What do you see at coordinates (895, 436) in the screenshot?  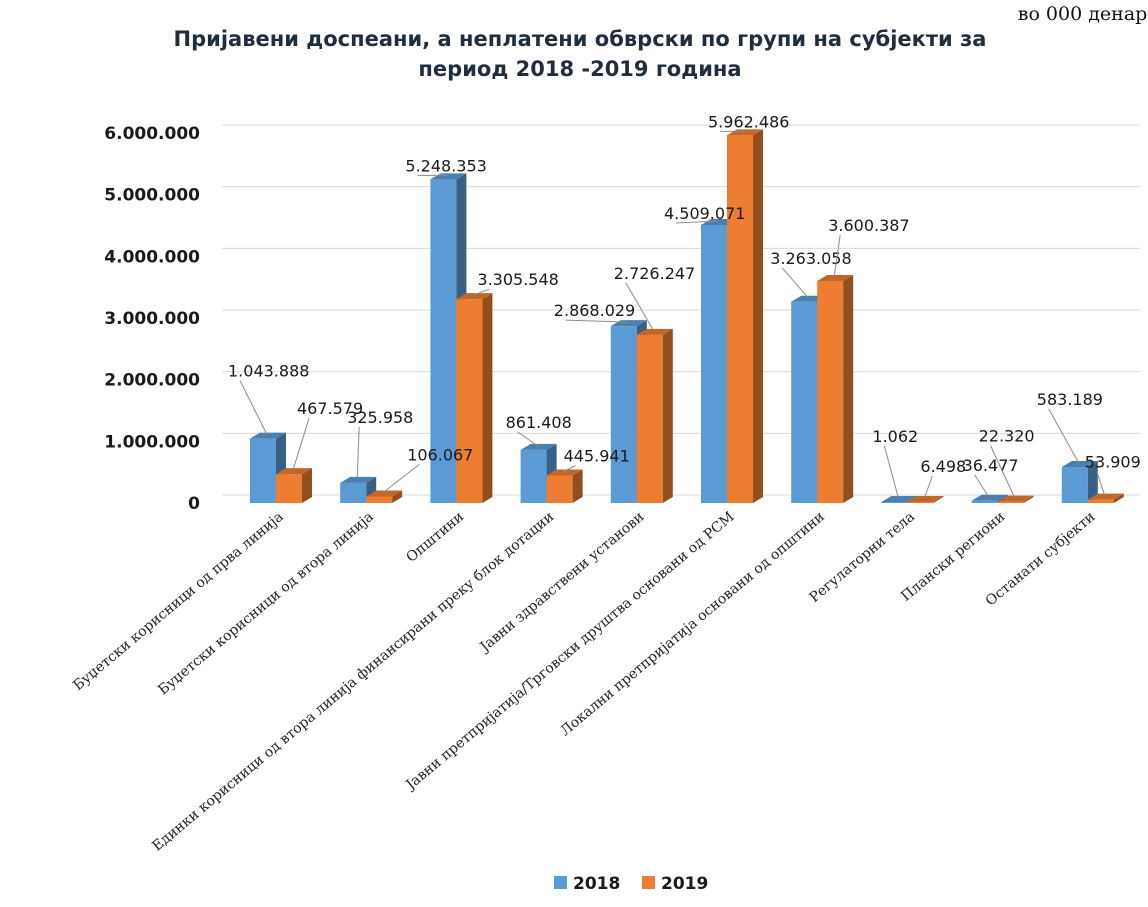 I see `data-label-2018-8: 1.062` at bounding box center [895, 436].